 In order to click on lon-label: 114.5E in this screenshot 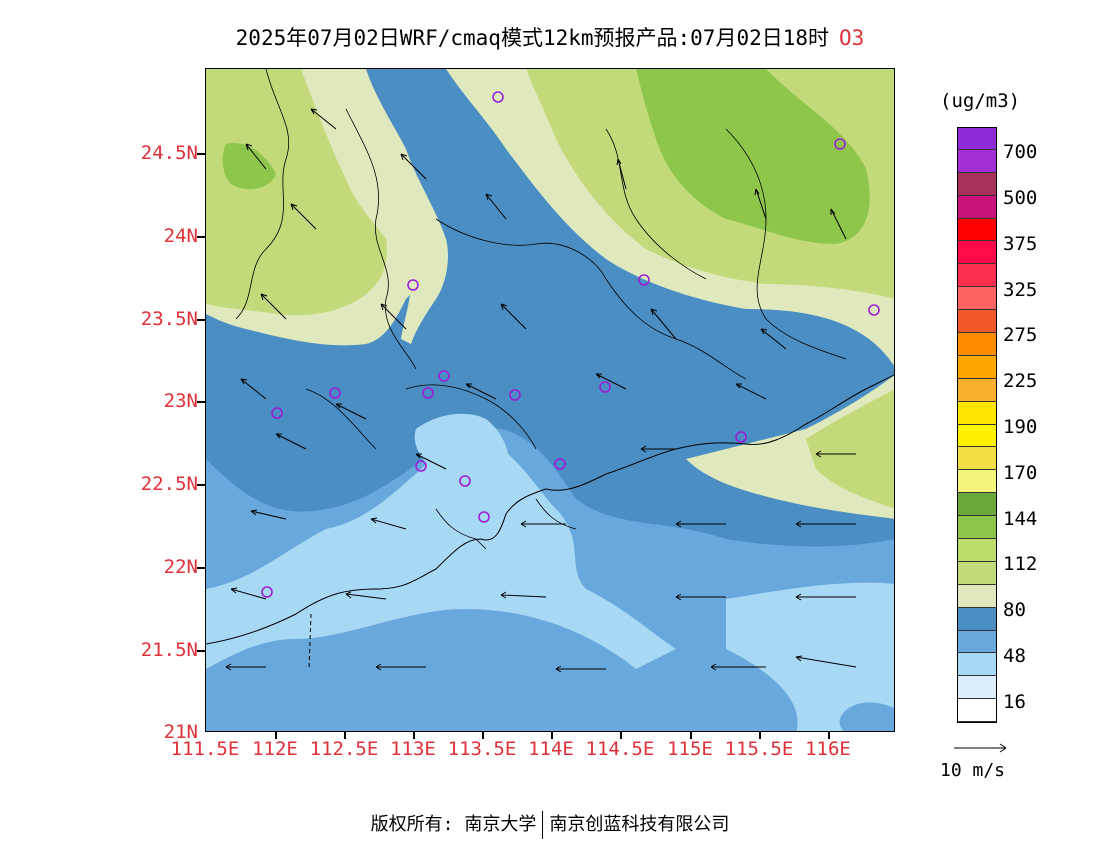, I will do `click(620, 749)`.